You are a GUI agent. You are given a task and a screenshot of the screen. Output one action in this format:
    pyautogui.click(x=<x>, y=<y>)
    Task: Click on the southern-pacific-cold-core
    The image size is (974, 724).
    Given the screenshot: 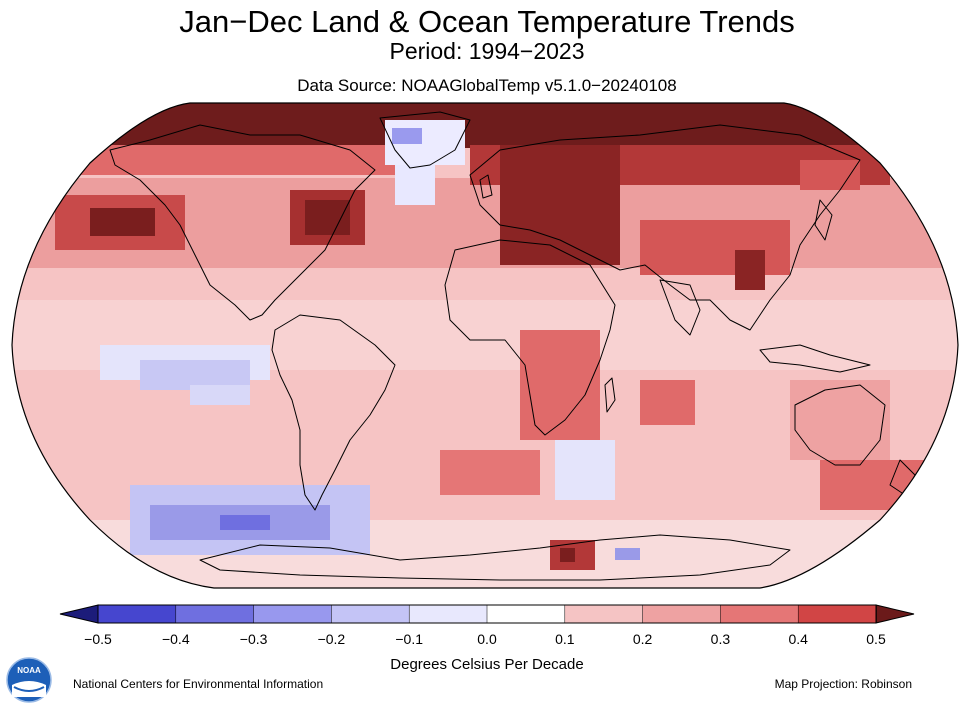 What is the action you would take?
    pyautogui.click(x=245, y=522)
    